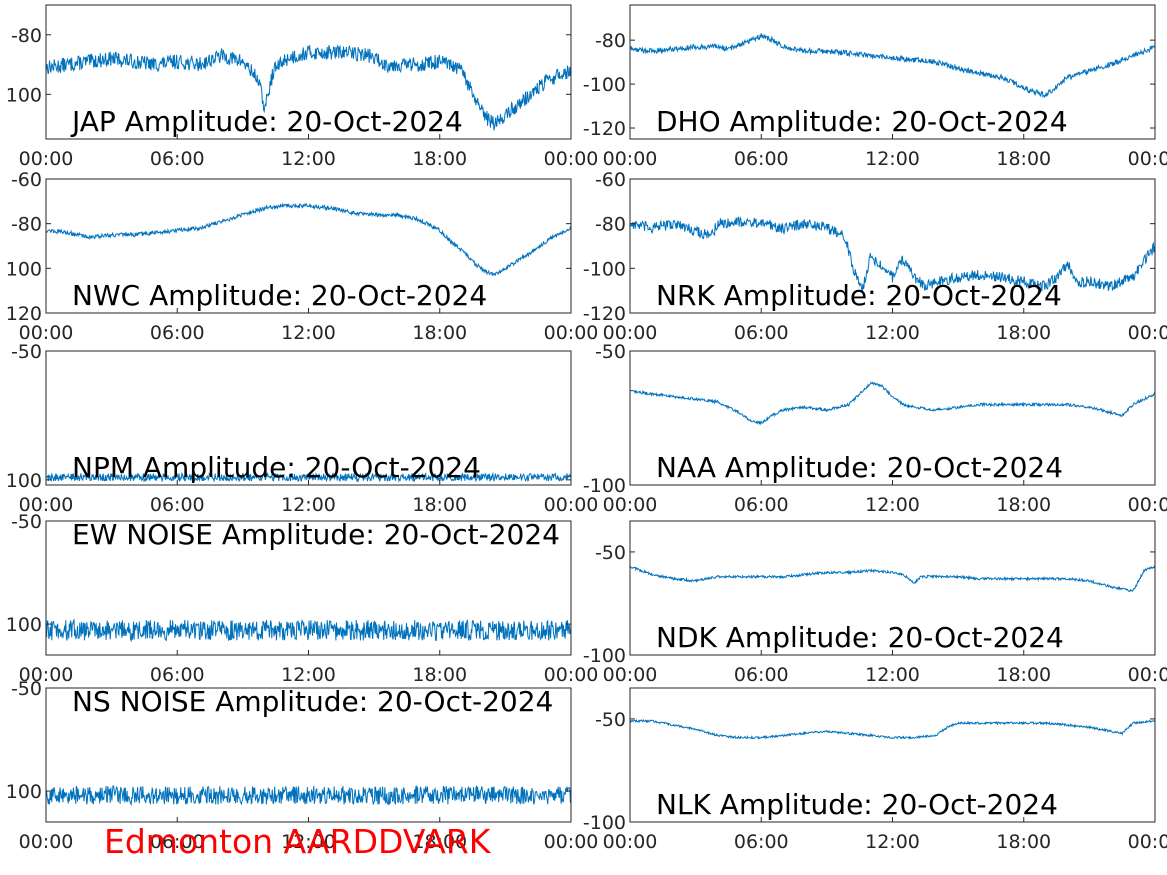 This screenshot has height=875, width=1167. I want to click on chart-title: NRK Amplitude: 20-Oct-2024, so click(859, 295).